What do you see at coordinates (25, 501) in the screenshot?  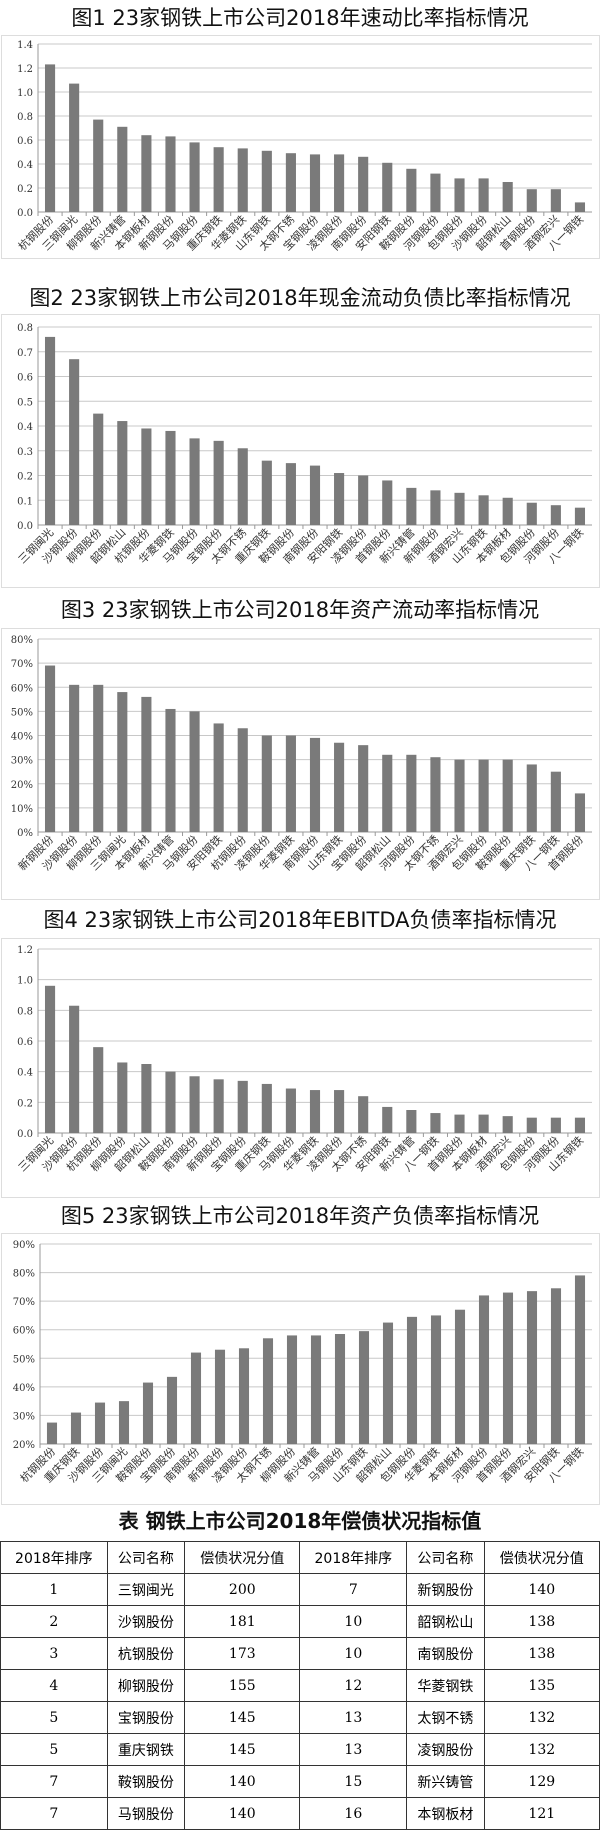 I see `y-tick-label: 0.1` at bounding box center [25, 501].